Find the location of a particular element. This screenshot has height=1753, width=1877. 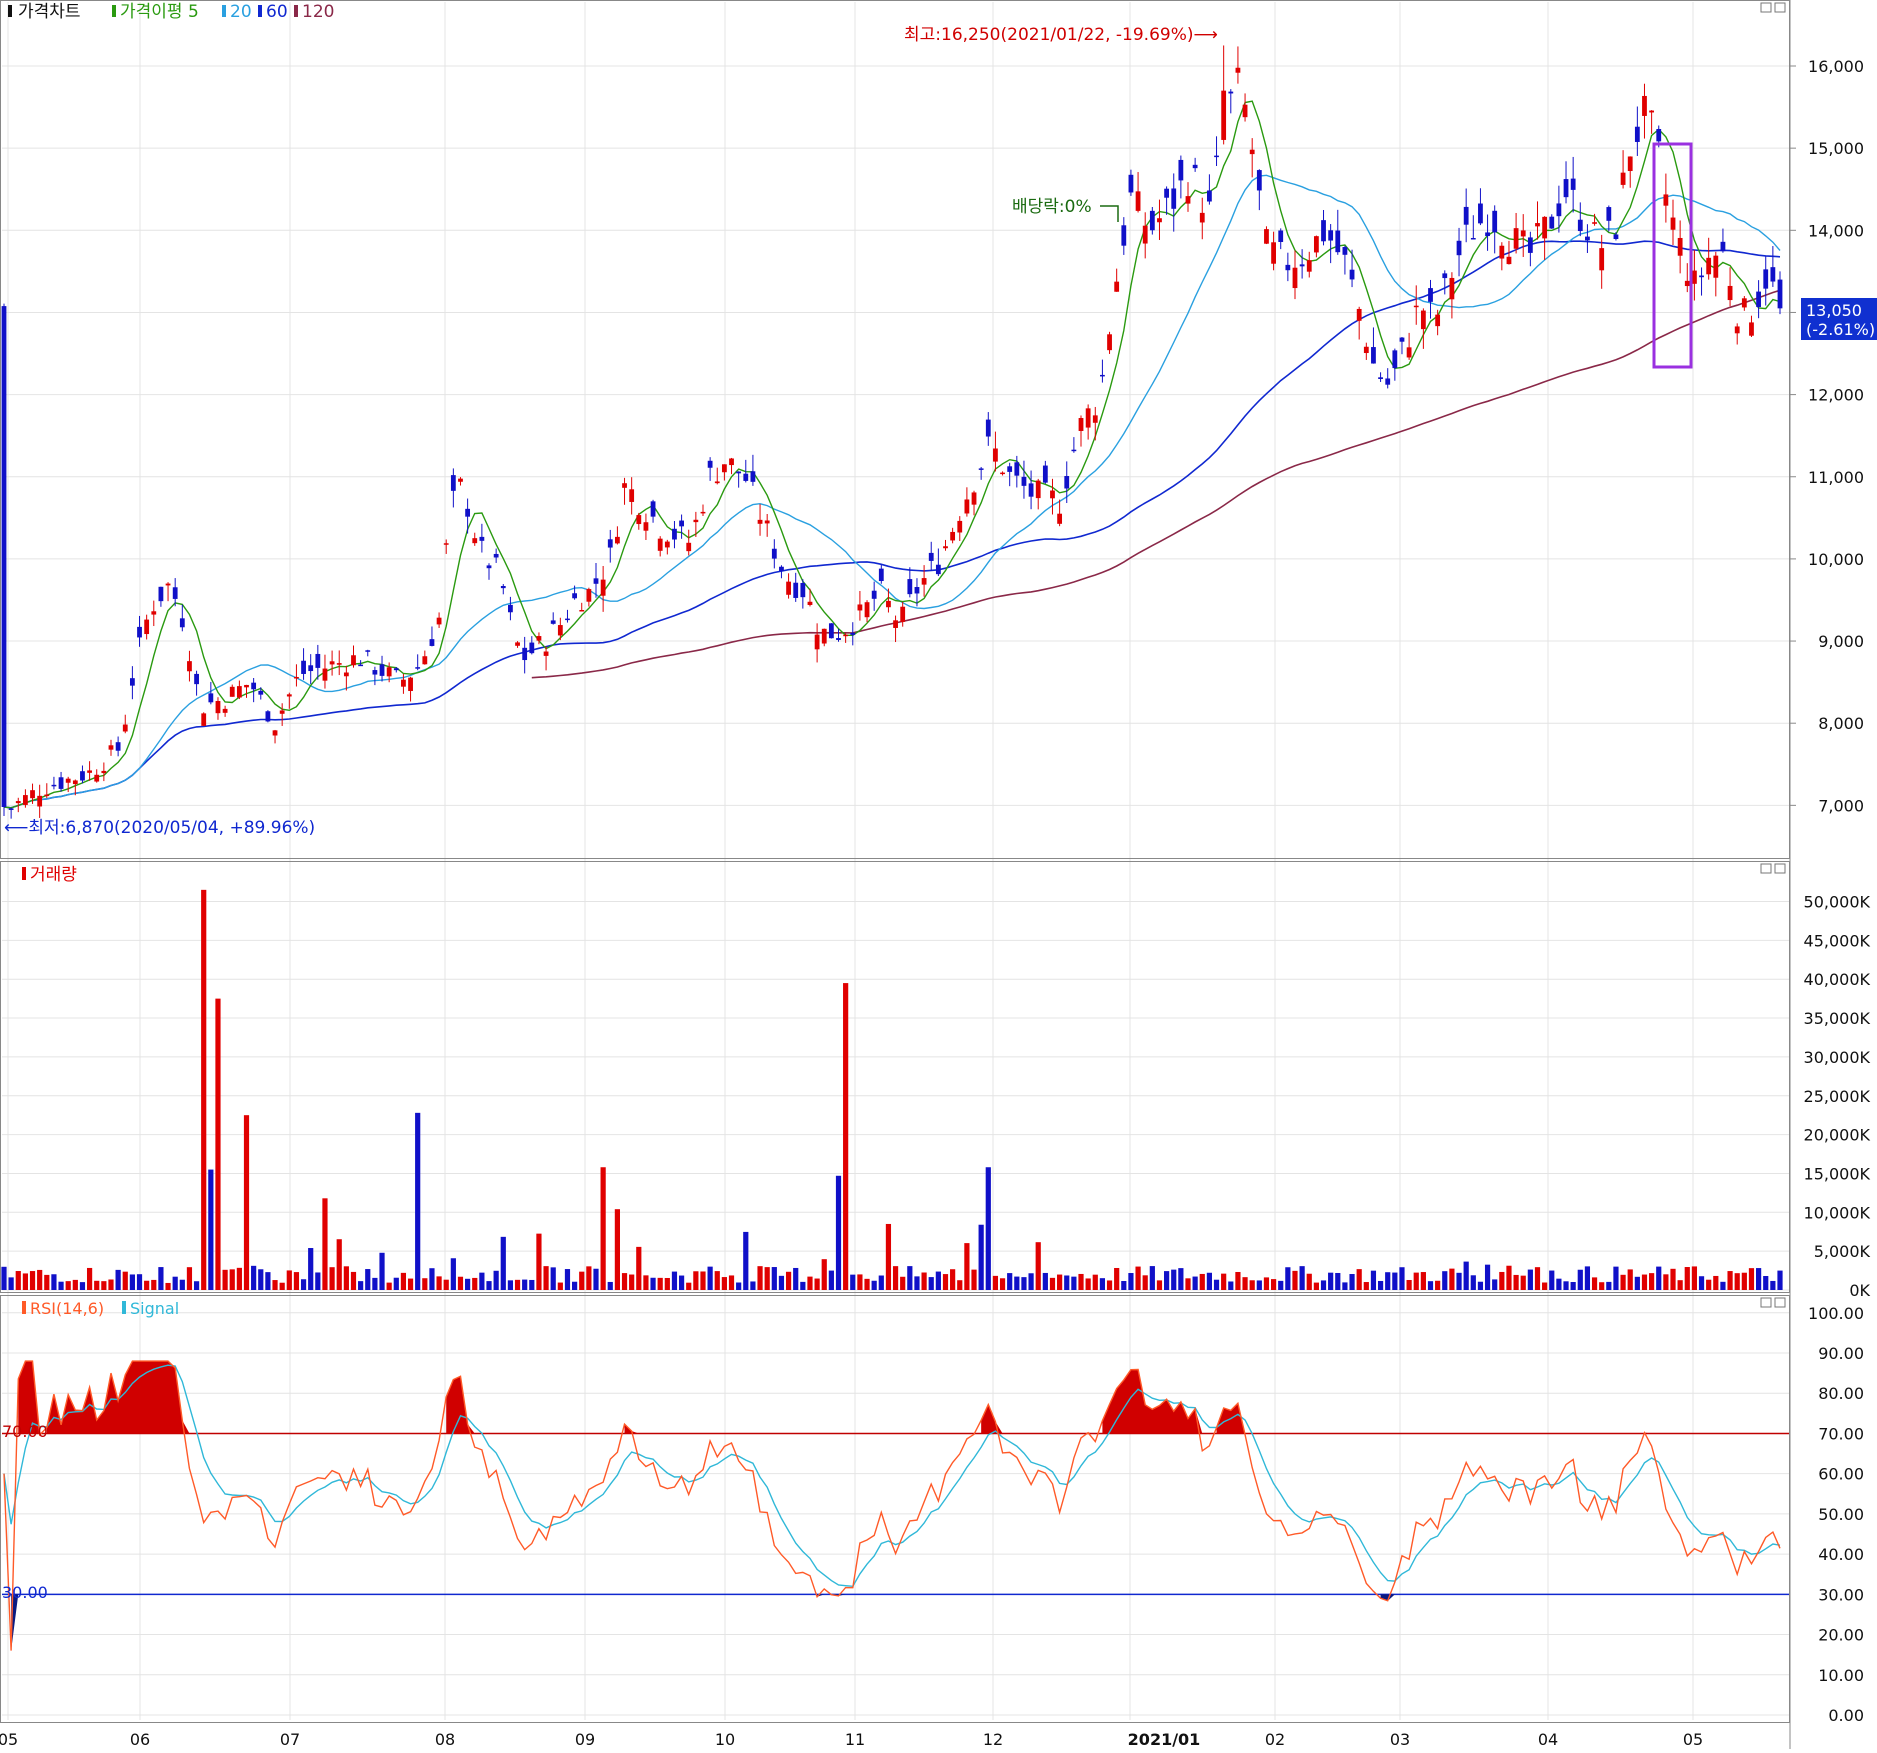

legend-ma60: 60 is located at coordinates (277, 12).